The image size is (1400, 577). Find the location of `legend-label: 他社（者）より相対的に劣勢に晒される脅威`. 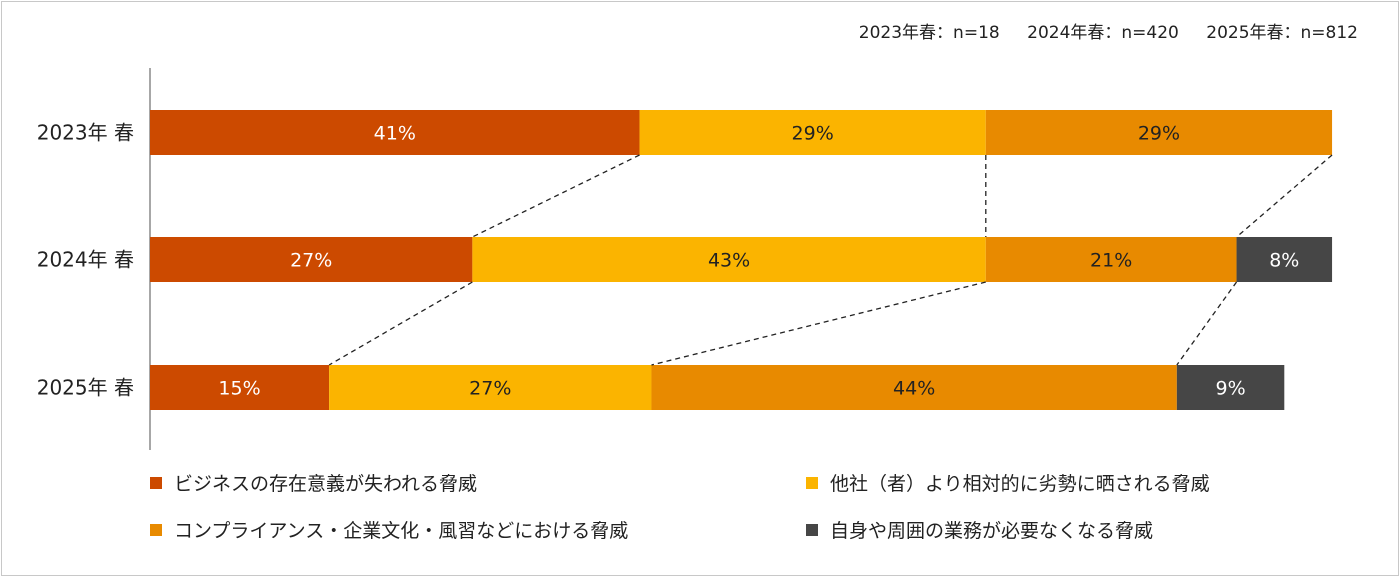

legend-label: 他社（者）より相対的に劣勢に晒される脅威 is located at coordinates (1020, 484).